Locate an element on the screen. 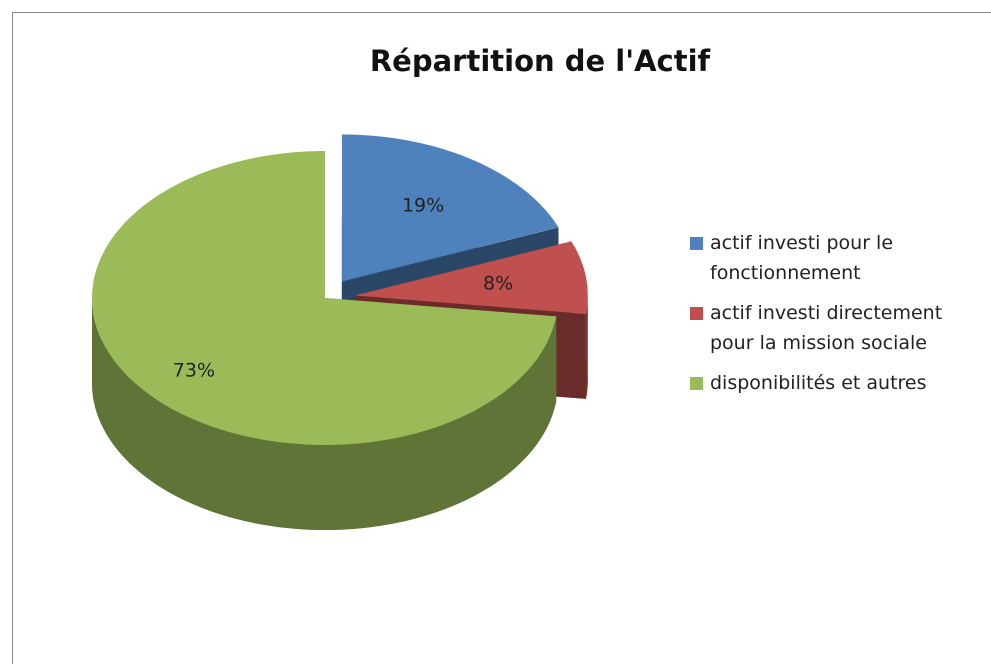 The width and height of the screenshot is (991, 664). data-label: 19% is located at coordinates (423, 206).